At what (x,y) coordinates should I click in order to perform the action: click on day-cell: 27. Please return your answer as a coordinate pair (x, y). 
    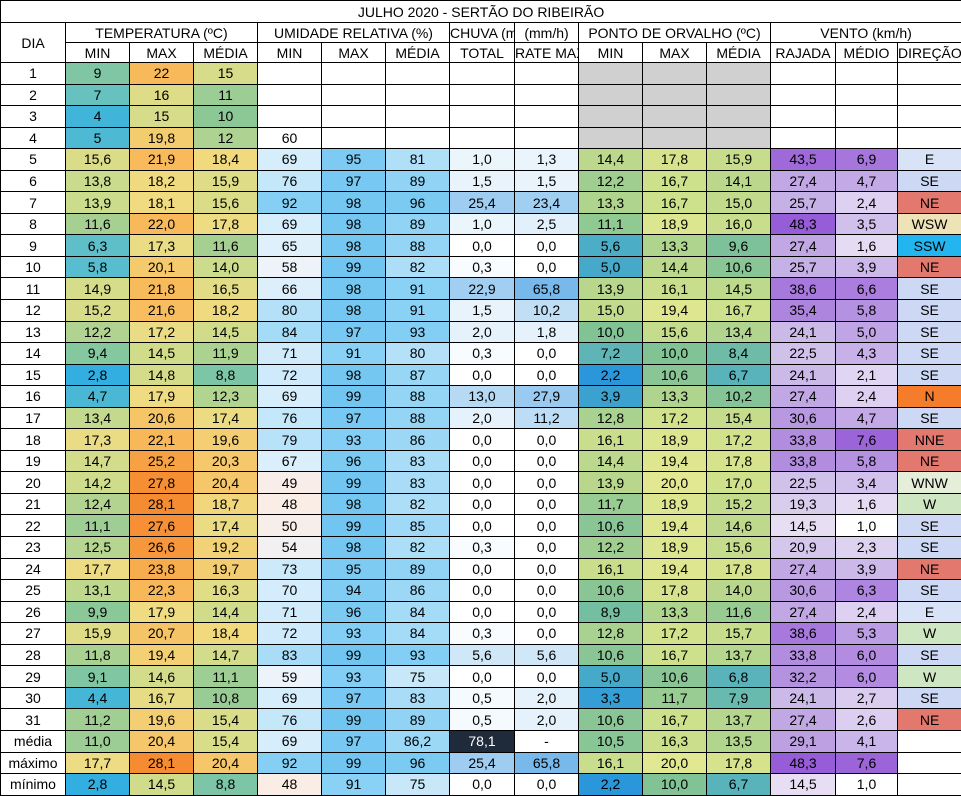
    Looking at the image, I should click on (33, 634).